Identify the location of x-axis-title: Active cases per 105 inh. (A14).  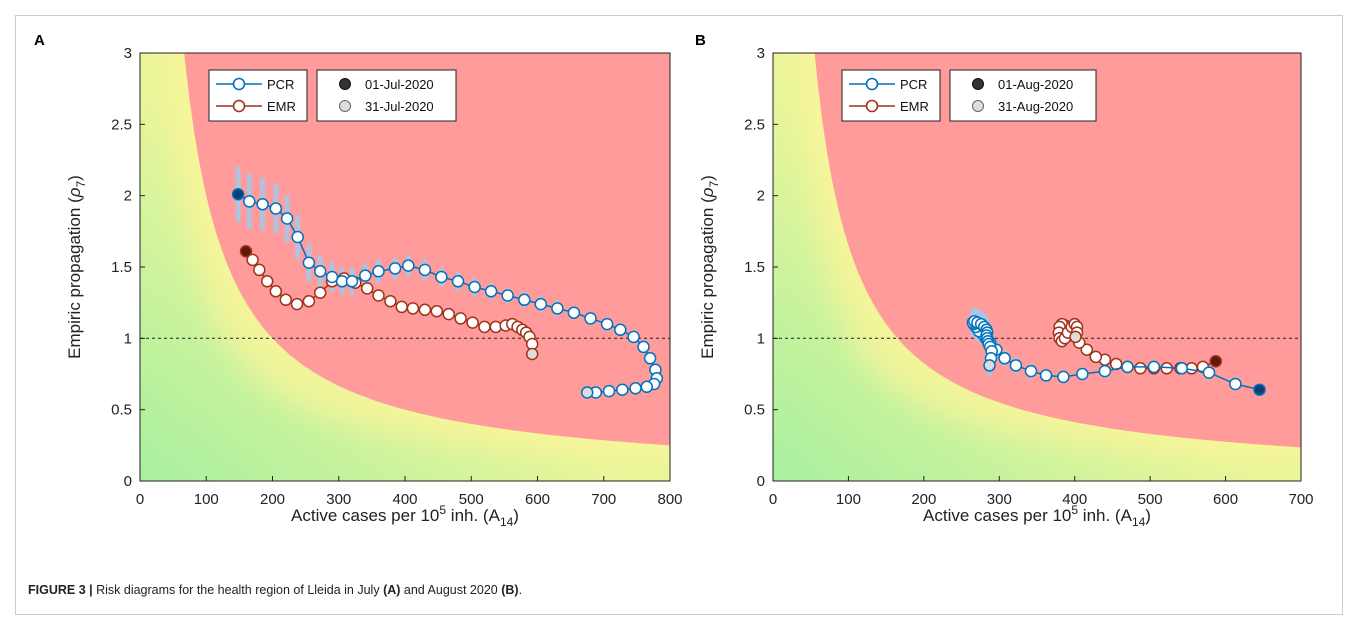
(405, 516).